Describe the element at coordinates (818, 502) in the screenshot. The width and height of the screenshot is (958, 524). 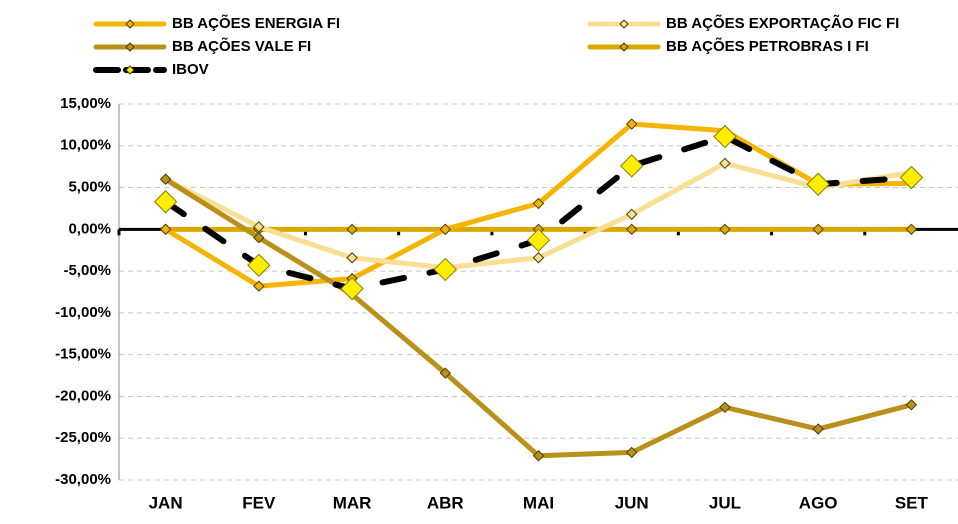
I see `x-tick-label: AGO` at that location.